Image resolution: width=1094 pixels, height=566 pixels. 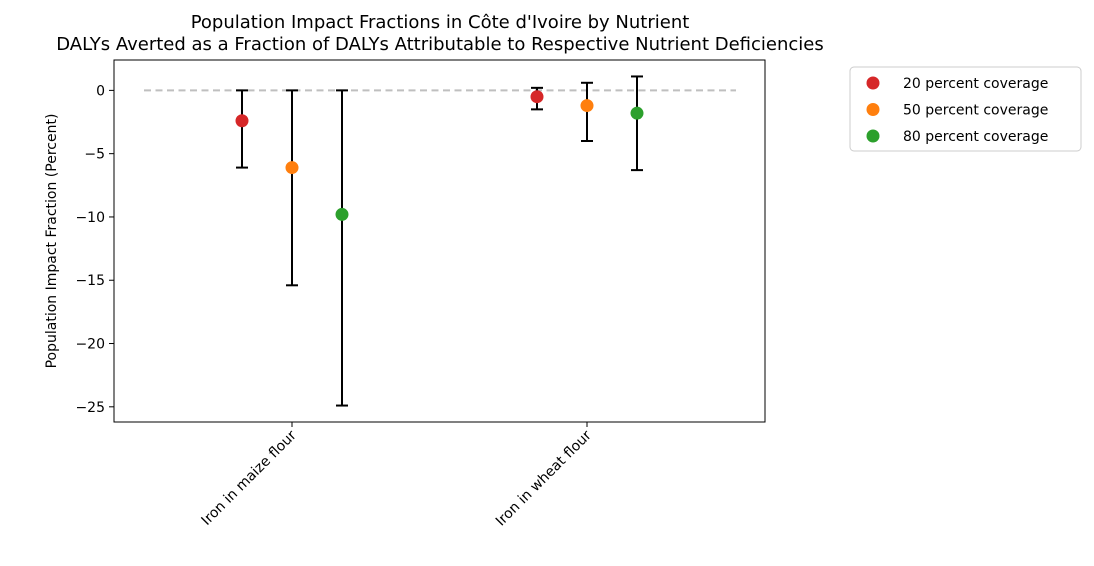 What do you see at coordinates (90, 345) in the screenshot?
I see `y-tick-label: −20` at bounding box center [90, 345].